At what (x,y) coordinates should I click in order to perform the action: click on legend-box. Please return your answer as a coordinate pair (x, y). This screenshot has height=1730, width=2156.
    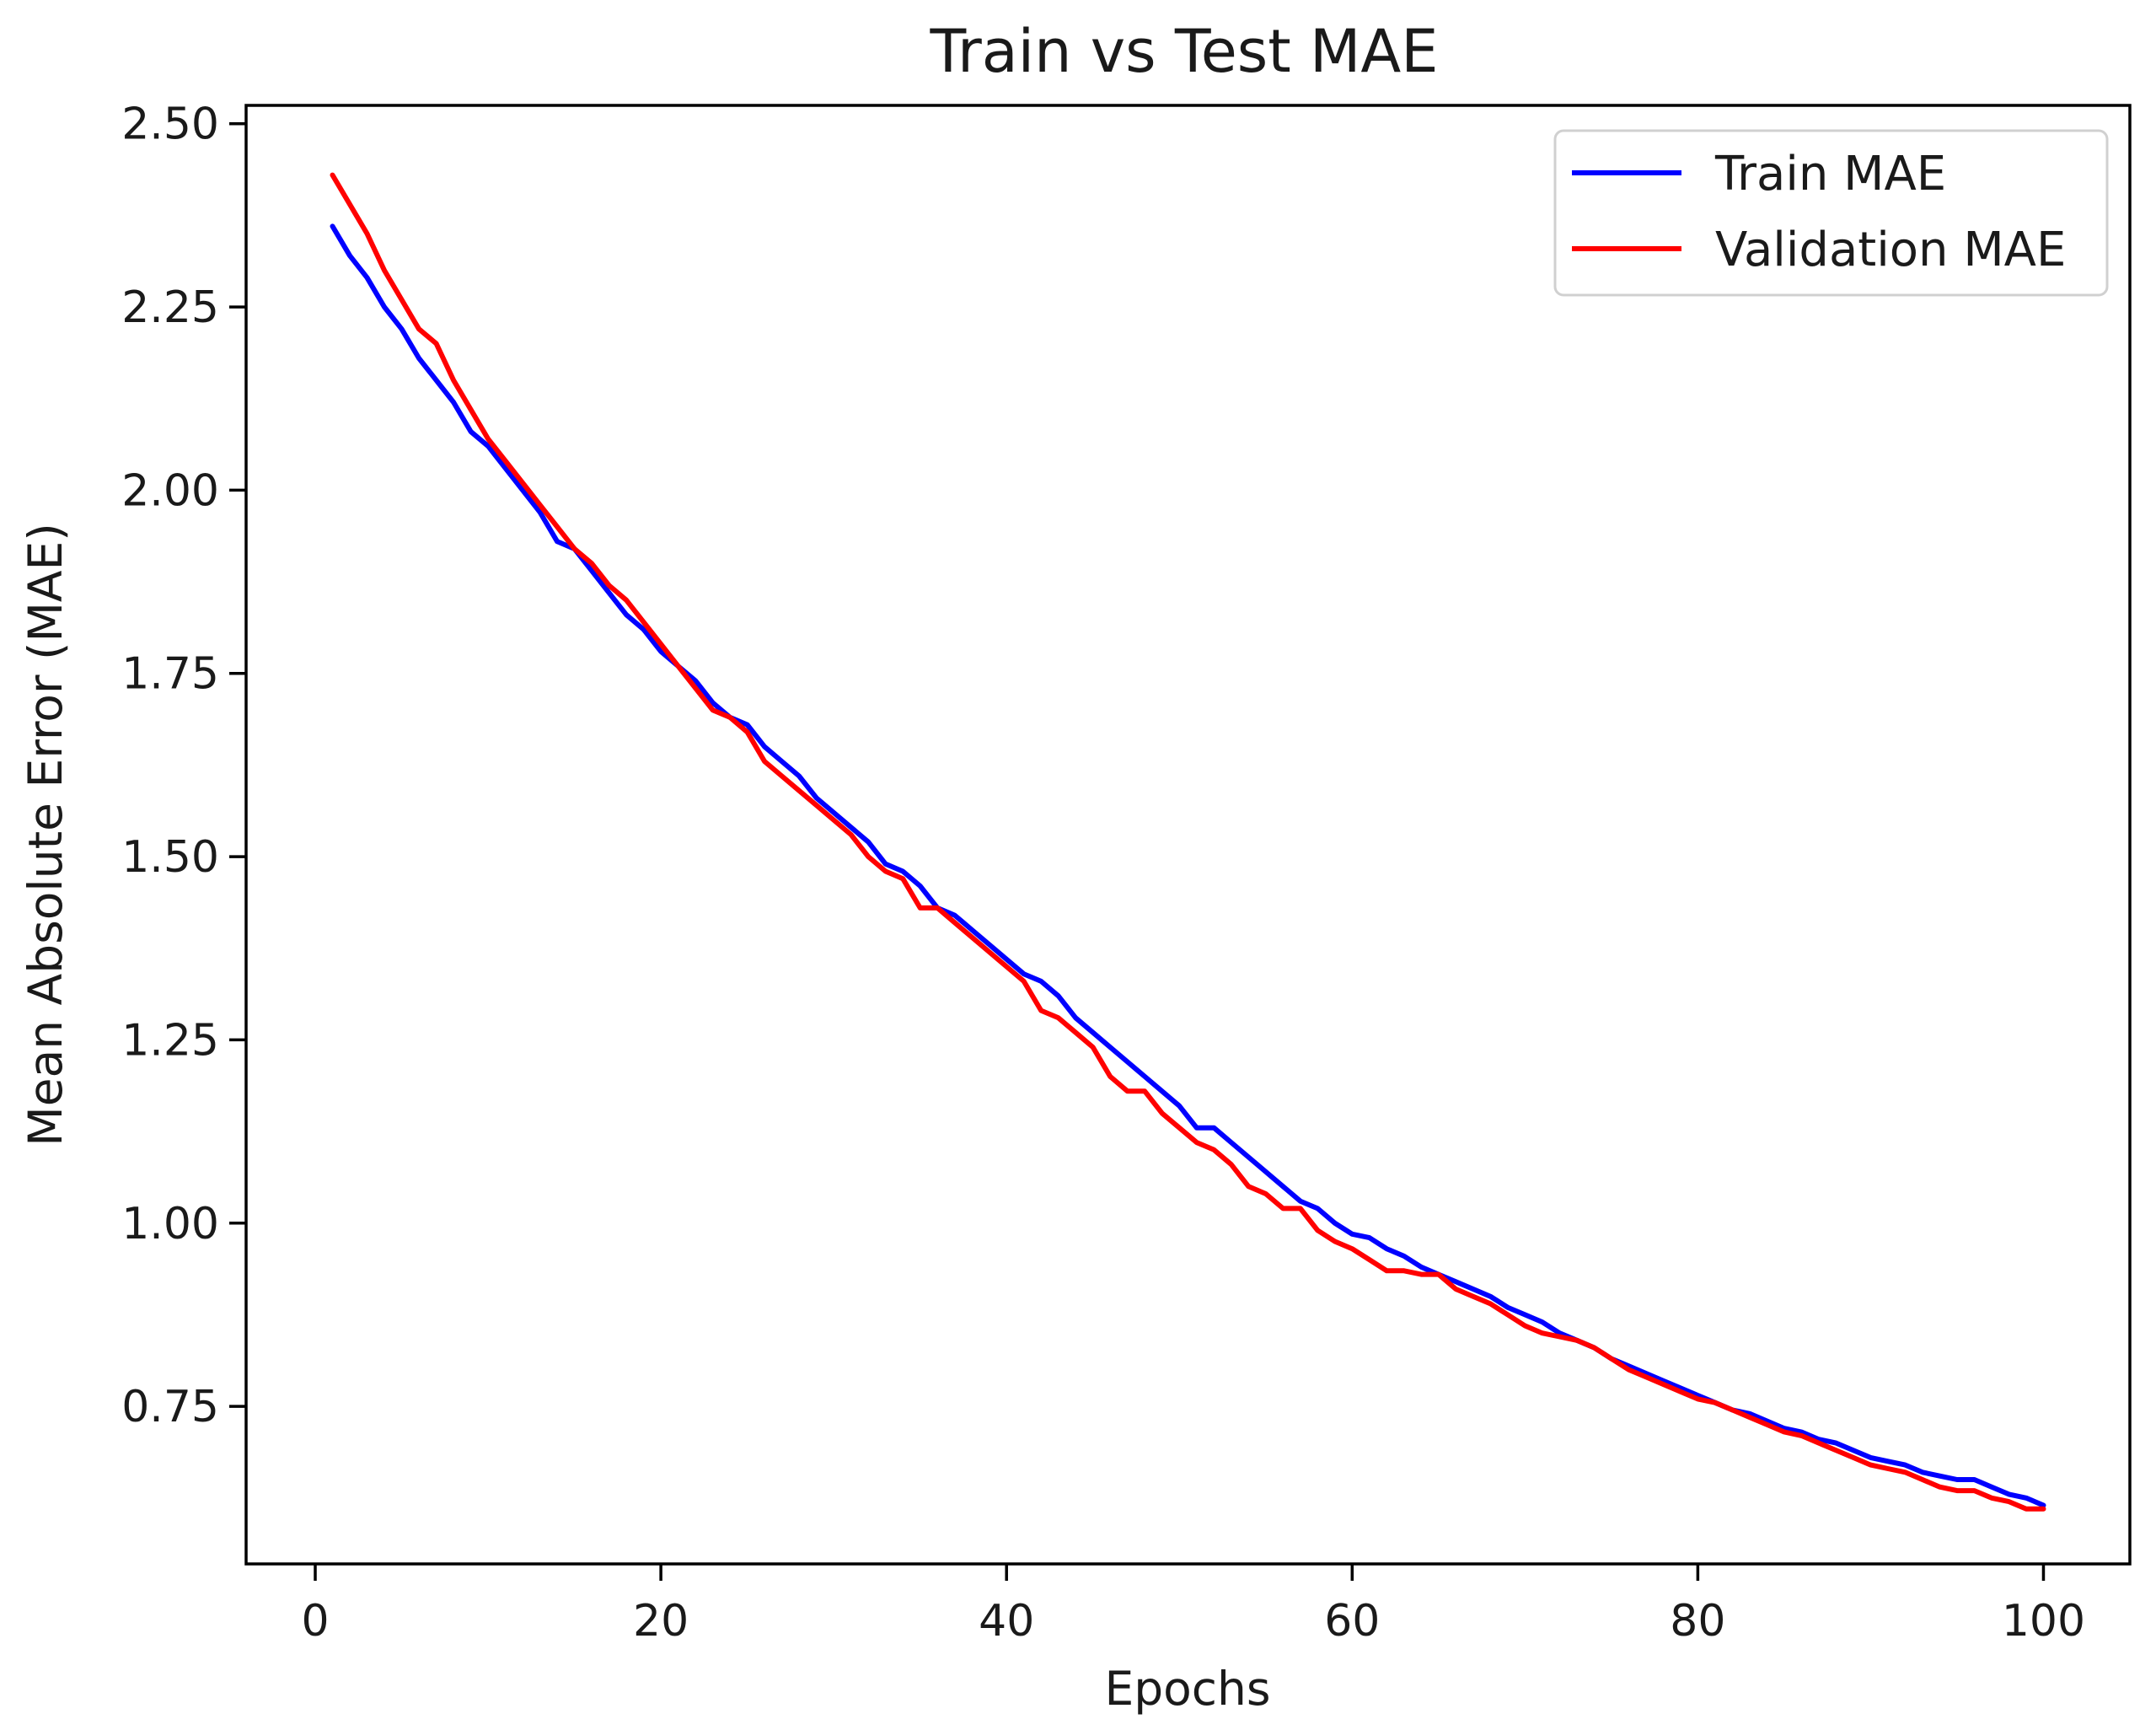
    Looking at the image, I should click on (1831, 213).